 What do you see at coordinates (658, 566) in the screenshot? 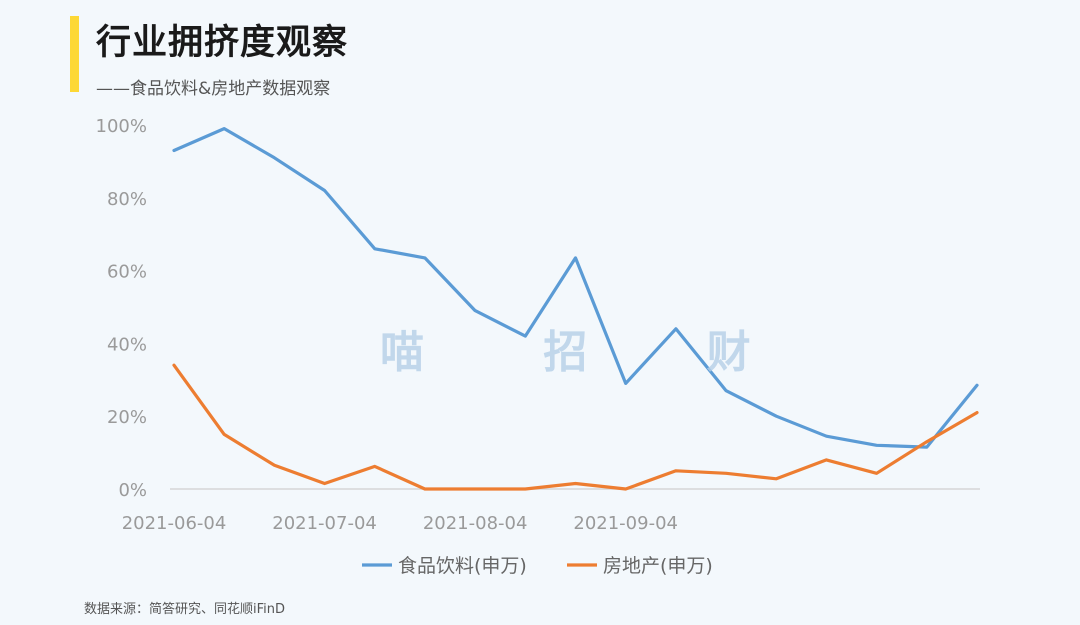
I see `legend-label-1: 房地产(申万)` at bounding box center [658, 566].